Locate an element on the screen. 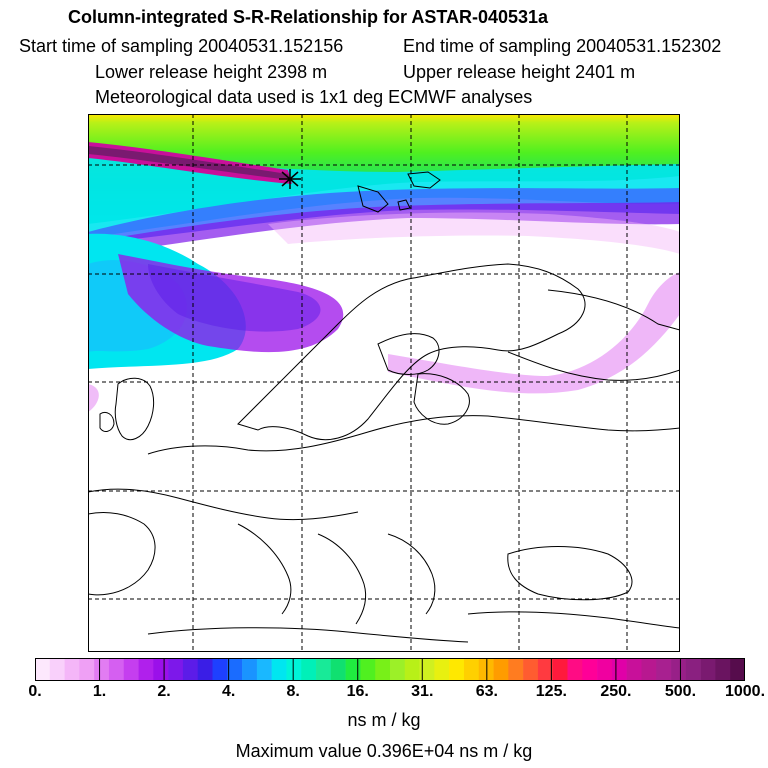  colorbar-tick-label: 8. is located at coordinates (293, 691).